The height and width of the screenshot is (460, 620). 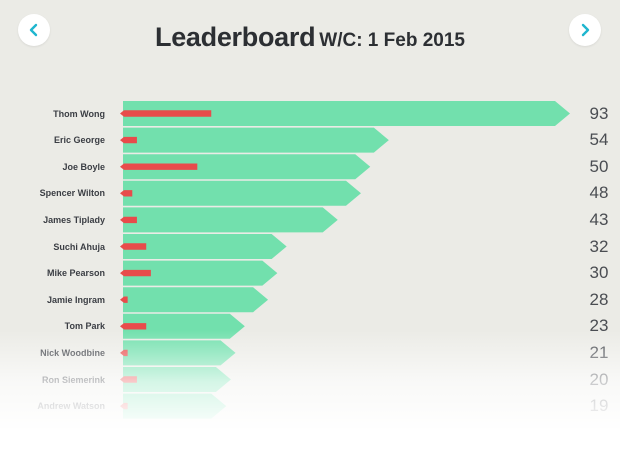 I want to click on chevron-right-icon, so click(x=585, y=30).